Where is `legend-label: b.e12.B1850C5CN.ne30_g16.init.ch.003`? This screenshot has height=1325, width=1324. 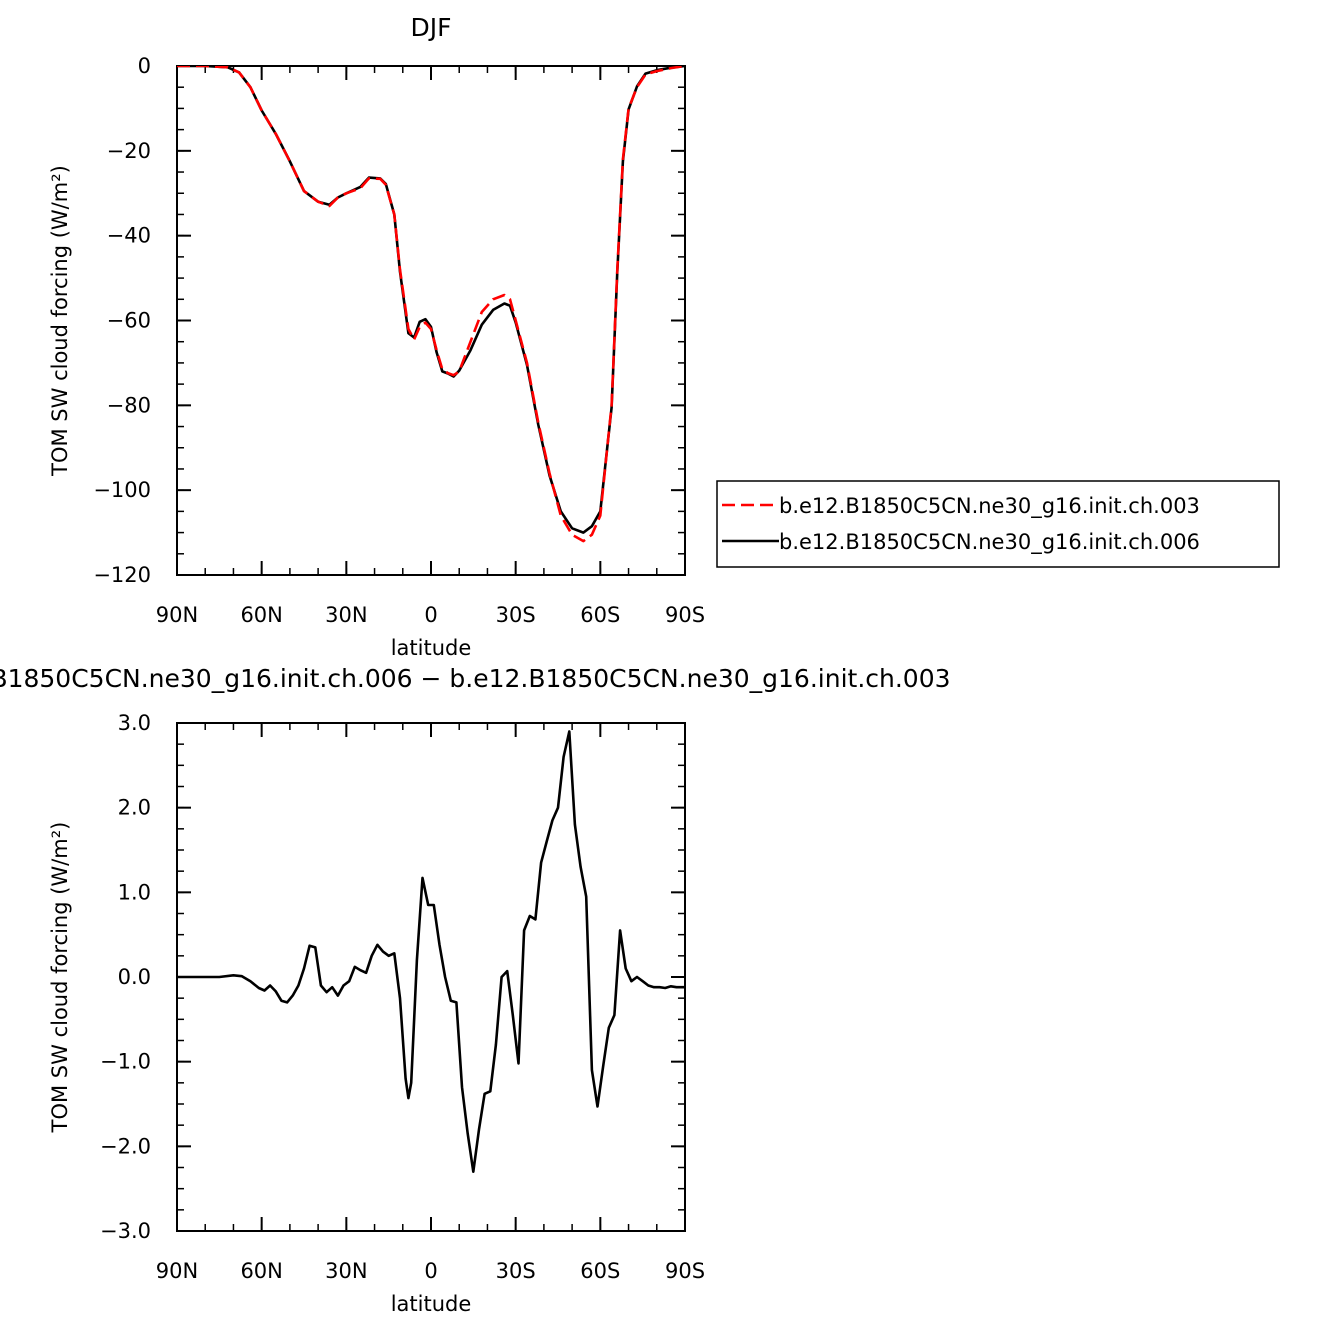
legend-label: b.e12.B1850C5CN.ne30_g16.init.ch.003 is located at coordinates (989, 506).